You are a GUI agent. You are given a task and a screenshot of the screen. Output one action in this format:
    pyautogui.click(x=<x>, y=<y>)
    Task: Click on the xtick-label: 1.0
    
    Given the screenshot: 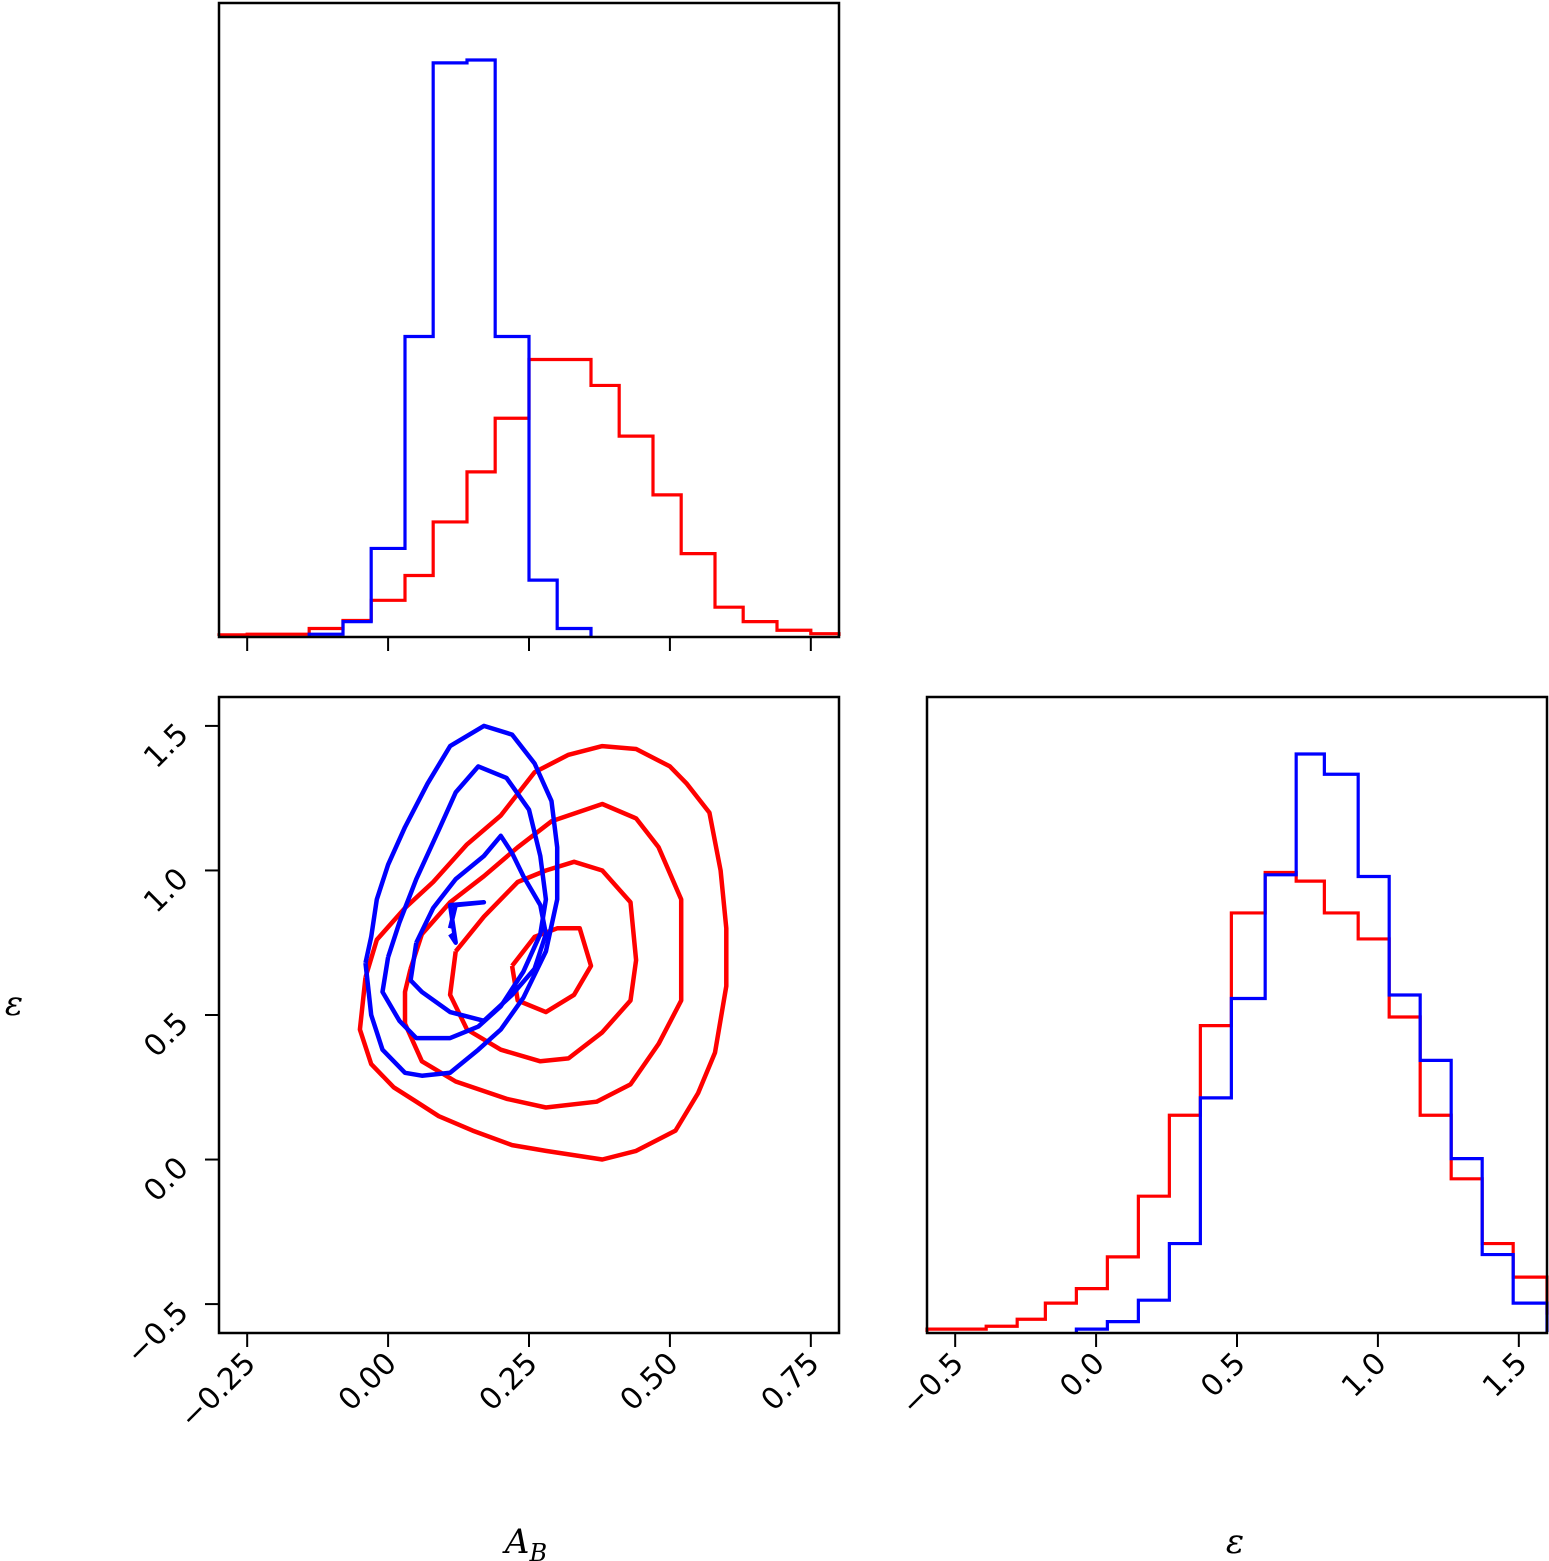 What is the action you would take?
    pyautogui.click(x=1364, y=1375)
    